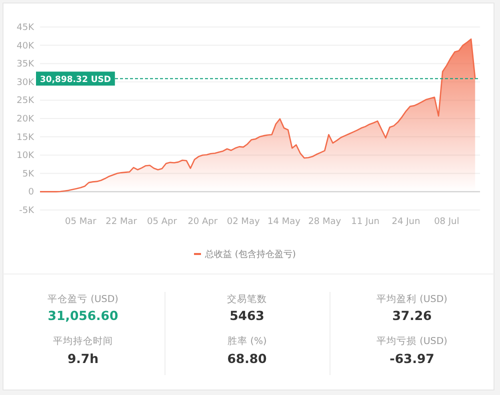 This screenshot has width=500, height=395. I want to click on text: 交易笔数, so click(247, 299).